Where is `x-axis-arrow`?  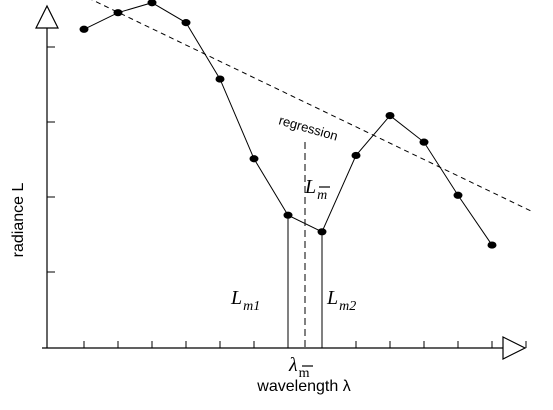
x-axis-arrow is located at coordinates (514, 348).